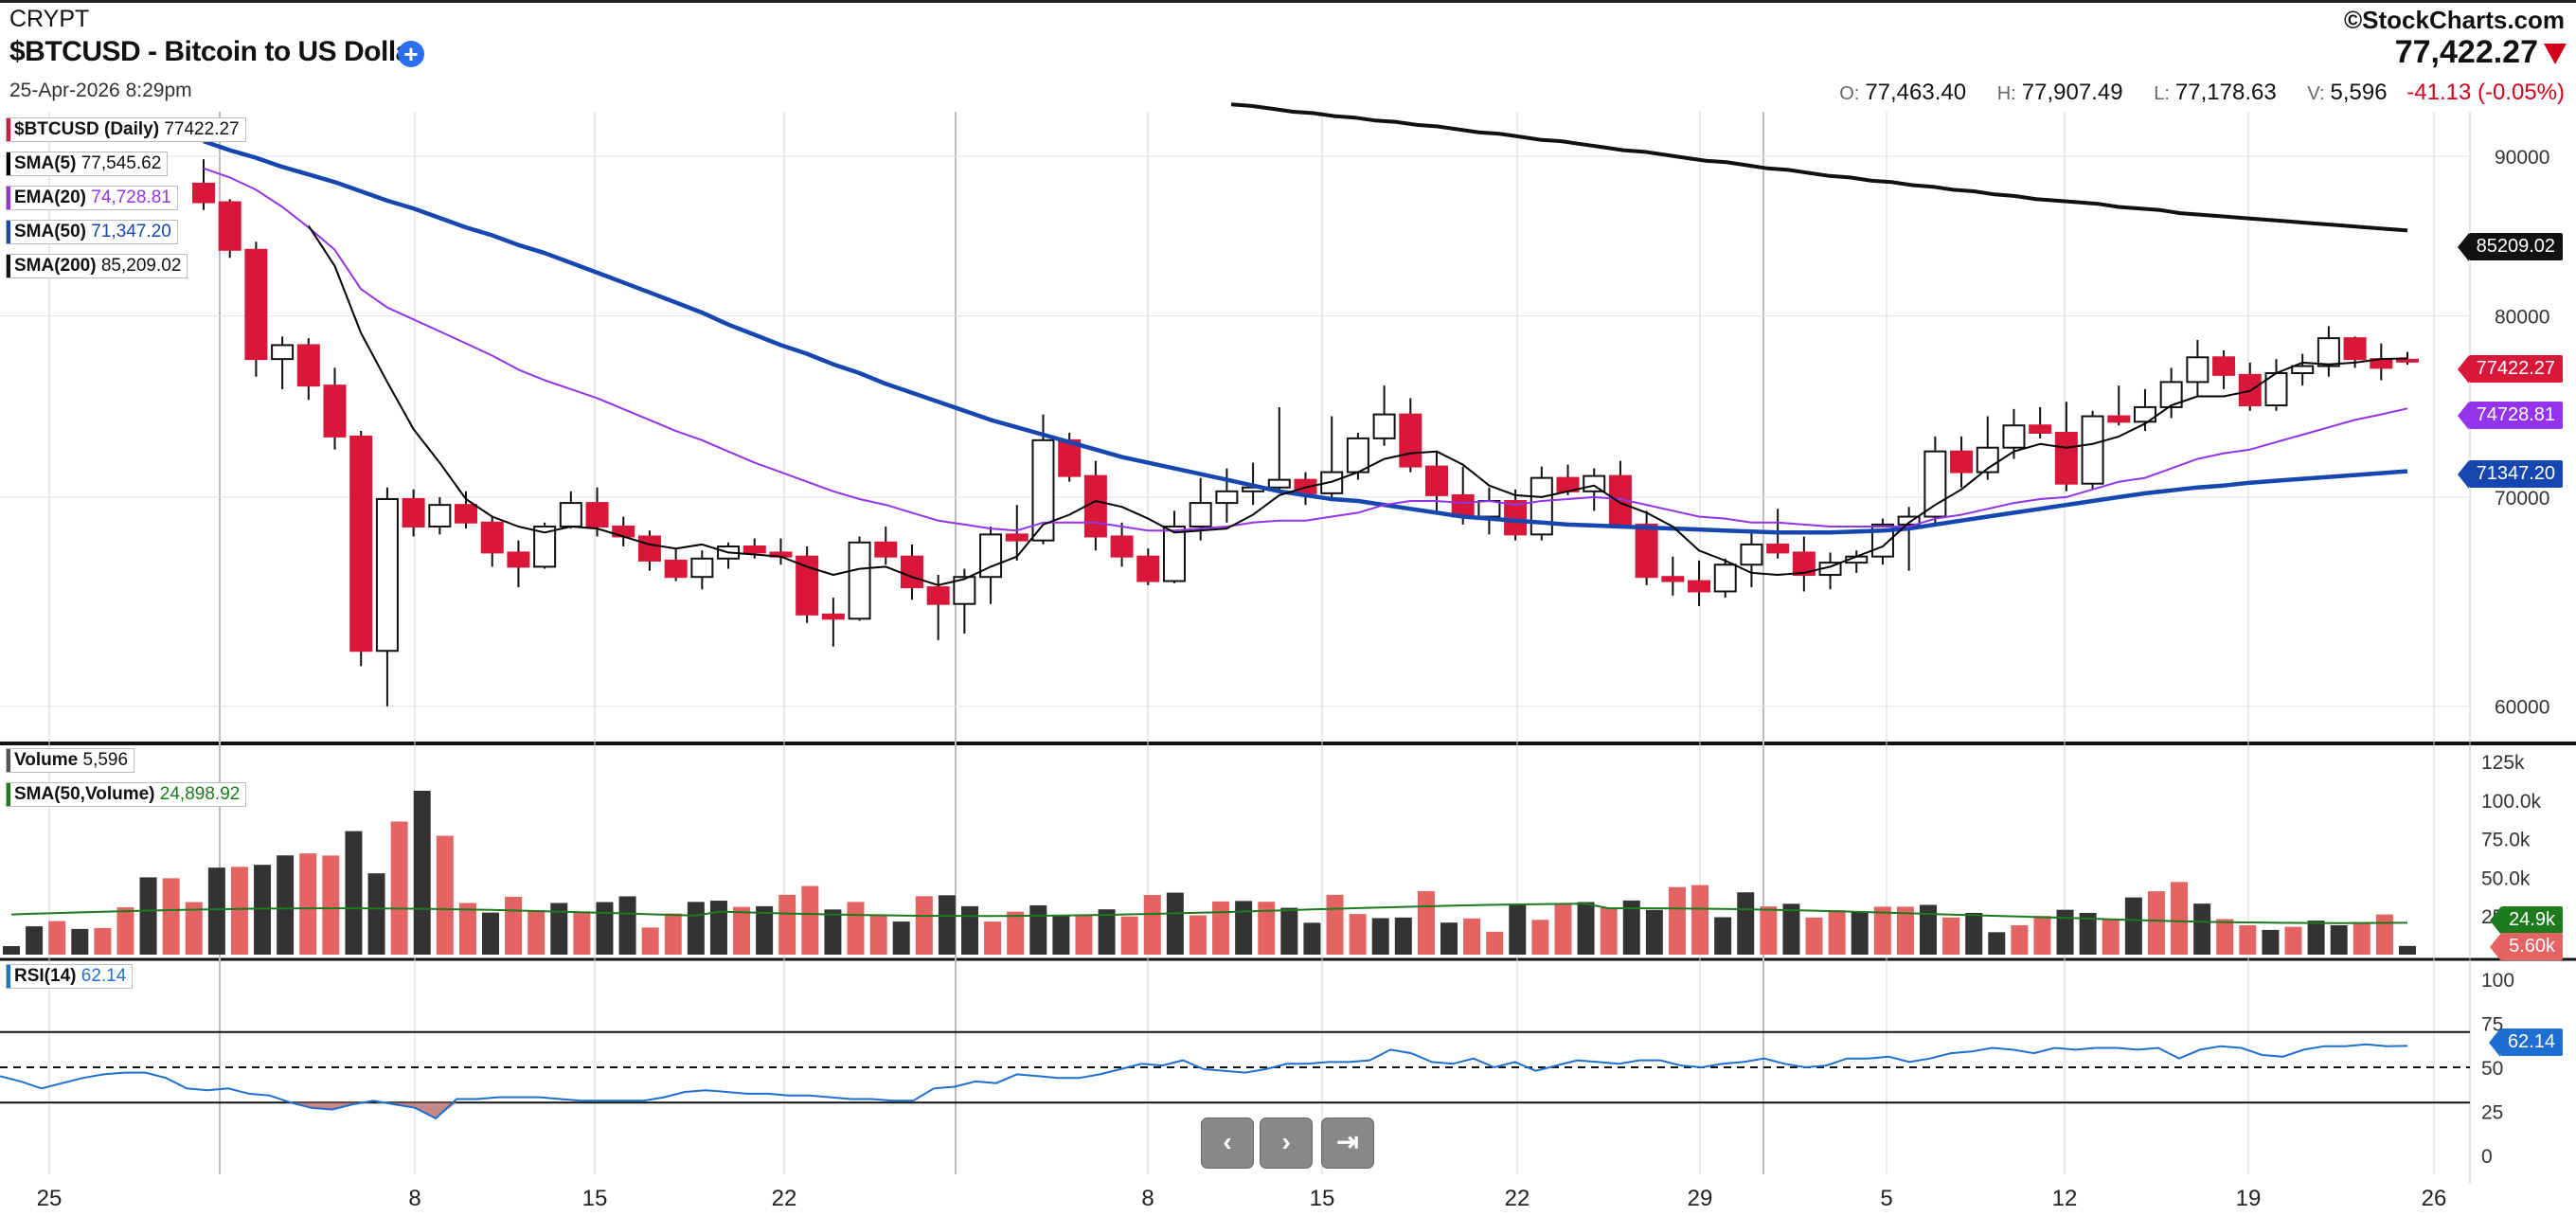 The width and height of the screenshot is (2576, 1216). I want to click on add-plus-button: +, so click(411, 54).